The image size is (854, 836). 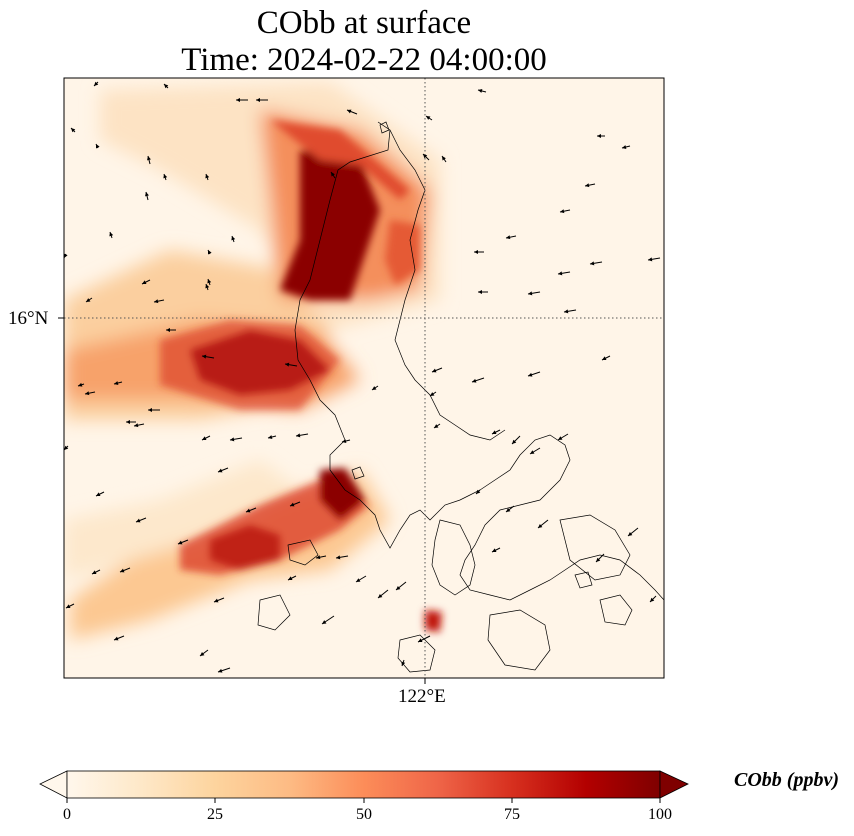 What do you see at coordinates (616, 610) in the screenshot?
I see `island-east-a` at bounding box center [616, 610].